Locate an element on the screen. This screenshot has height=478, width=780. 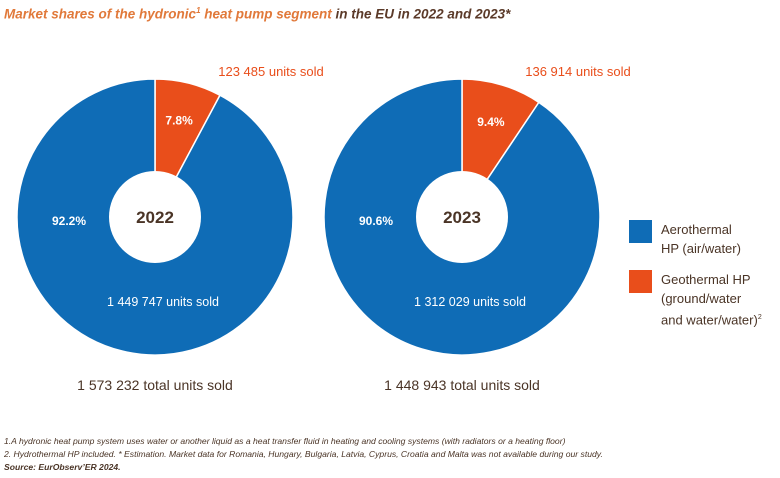
pct-label-aerothermal-2022: 92.2% is located at coordinates (69, 221).